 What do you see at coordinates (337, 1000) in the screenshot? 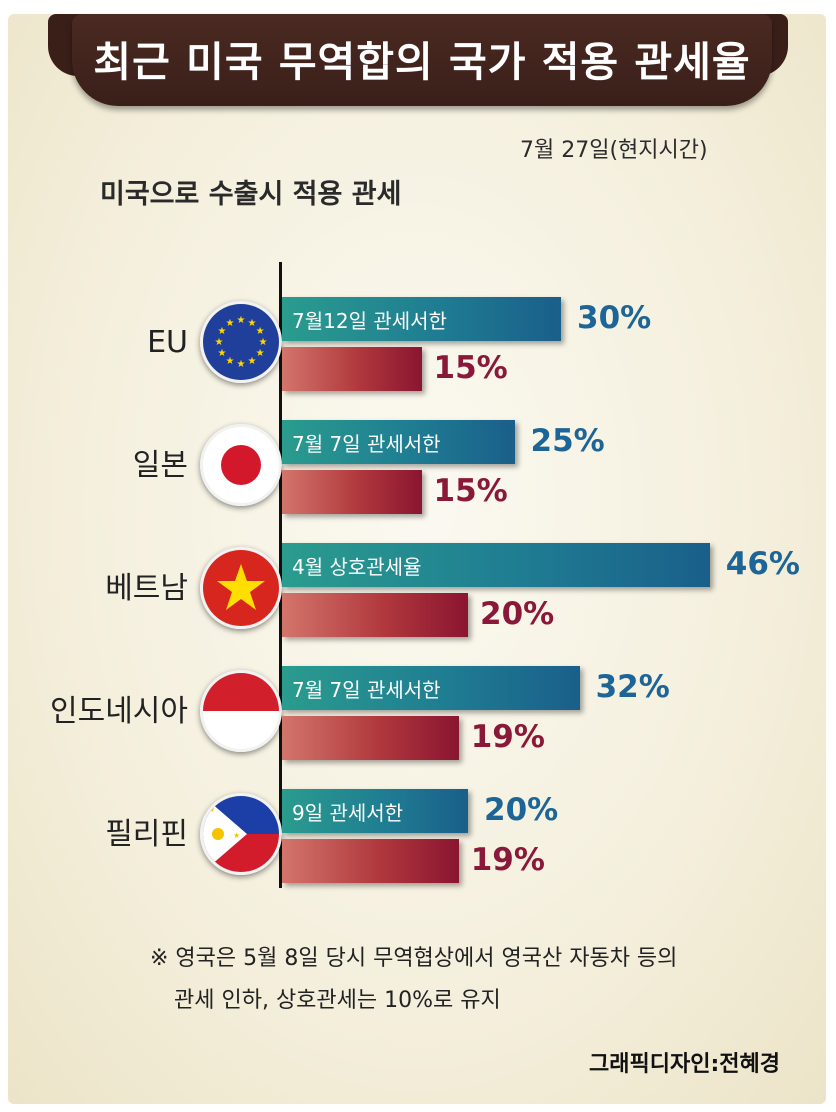
I see `footnote-line-2: 관세 인하, 상호관세는 10%로 유지` at bounding box center [337, 1000].